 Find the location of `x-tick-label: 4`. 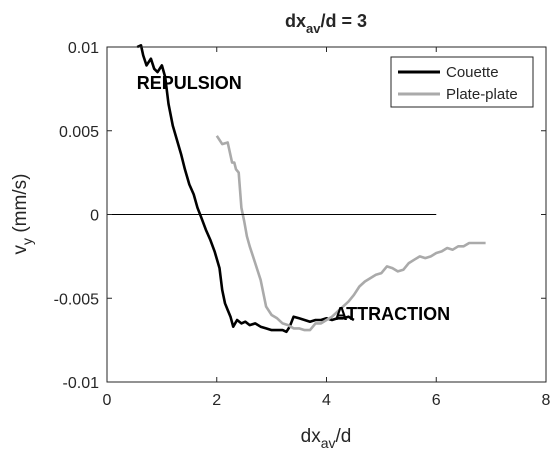

x-tick-label: 4 is located at coordinates (326, 400).